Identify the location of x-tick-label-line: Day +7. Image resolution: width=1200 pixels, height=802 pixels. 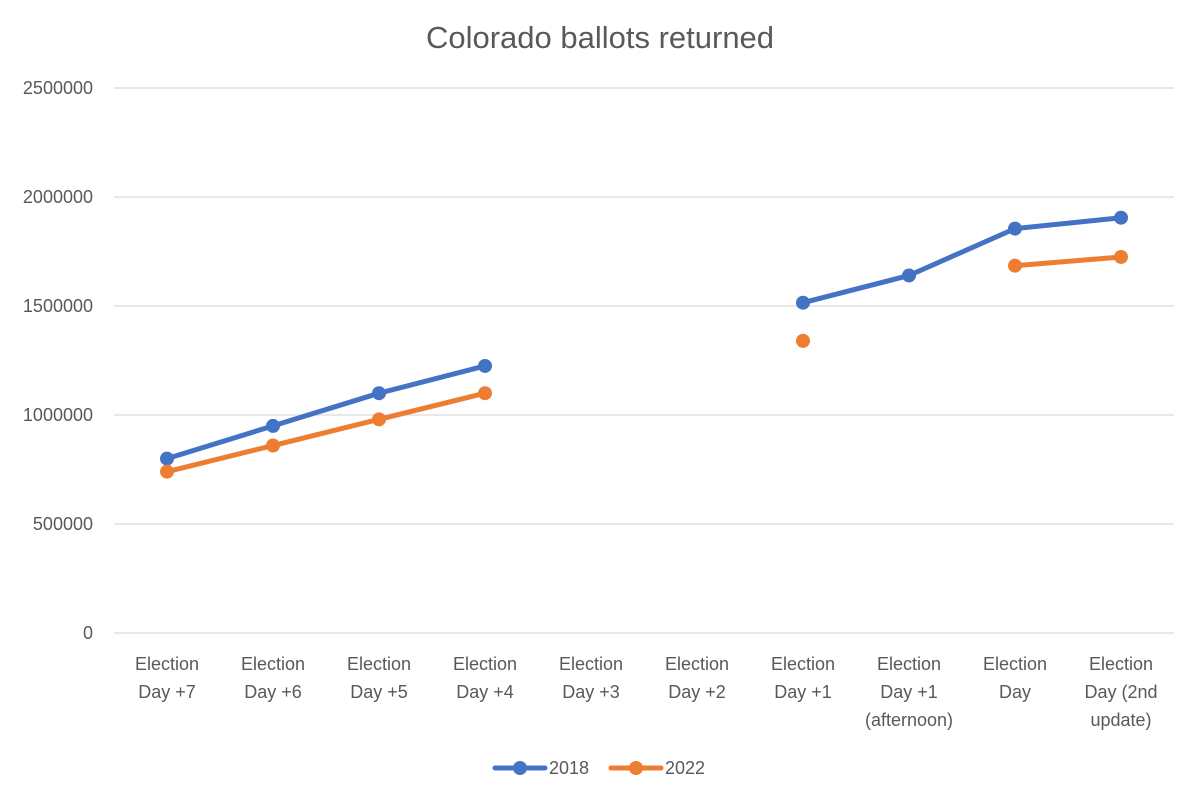
(167, 692).